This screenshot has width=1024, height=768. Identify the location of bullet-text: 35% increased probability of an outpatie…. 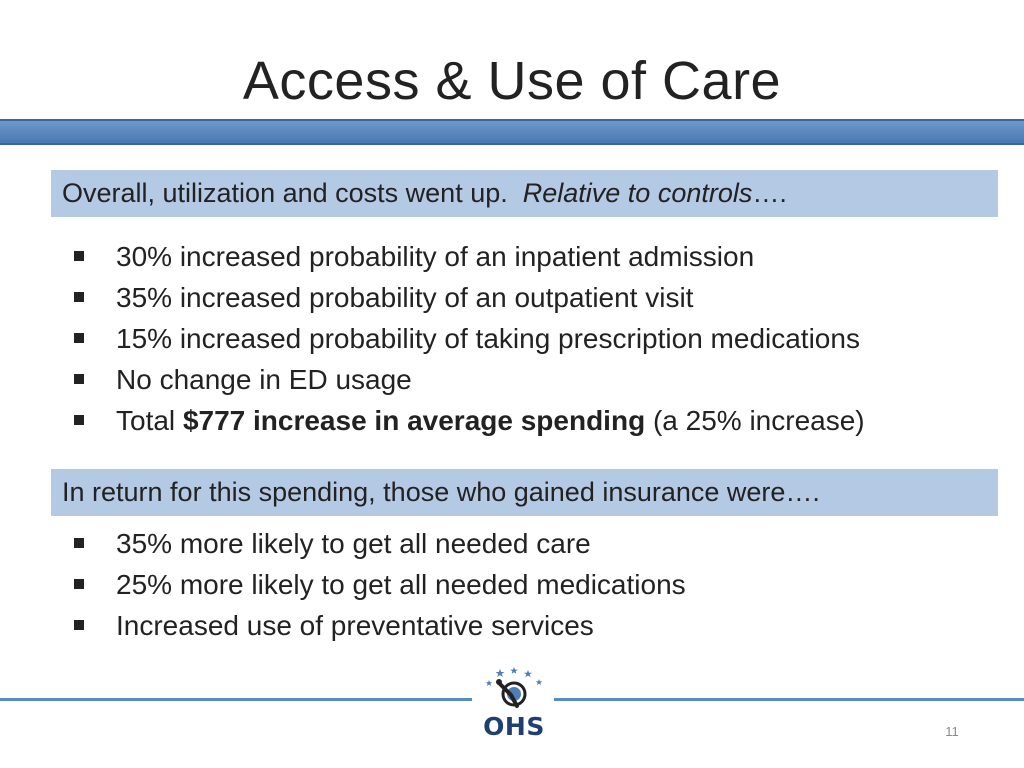
(405, 297).